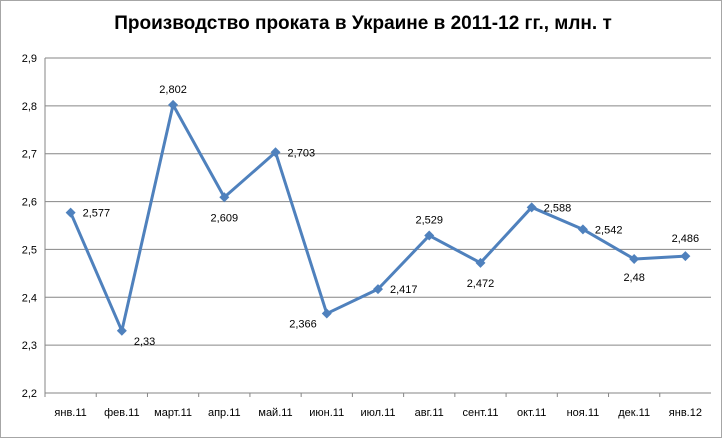 This screenshot has width=724, height=440. Describe the element at coordinates (97, 214) in the screenshot. I see `data-label: 2,577` at that location.